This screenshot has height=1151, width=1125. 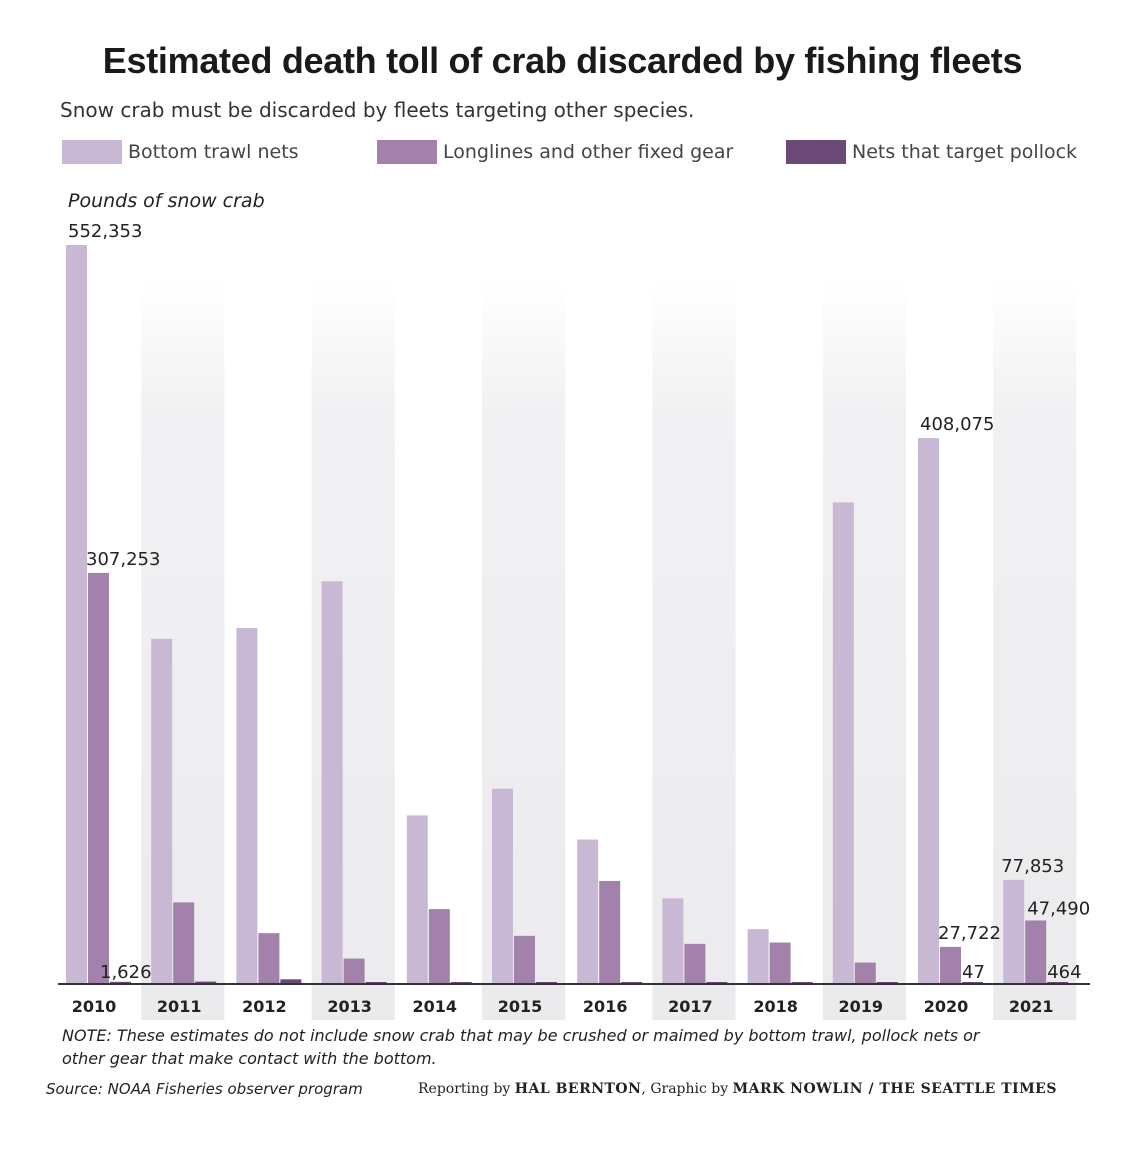 I want to click on bar-bottom_trawl-2015, so click(x=502, y=886).